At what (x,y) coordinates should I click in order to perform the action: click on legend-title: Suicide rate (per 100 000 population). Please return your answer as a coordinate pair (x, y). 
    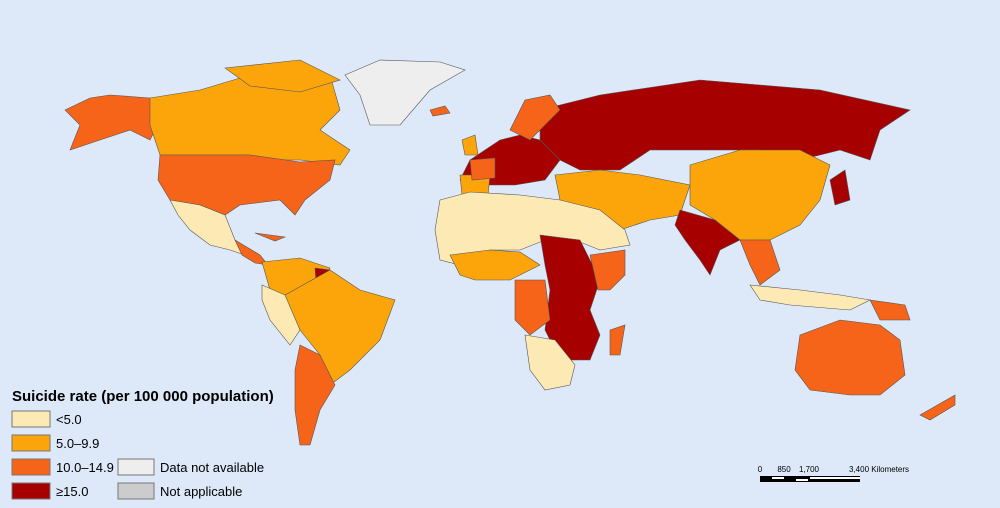
    Looking at the image, I should click on (143, 396).